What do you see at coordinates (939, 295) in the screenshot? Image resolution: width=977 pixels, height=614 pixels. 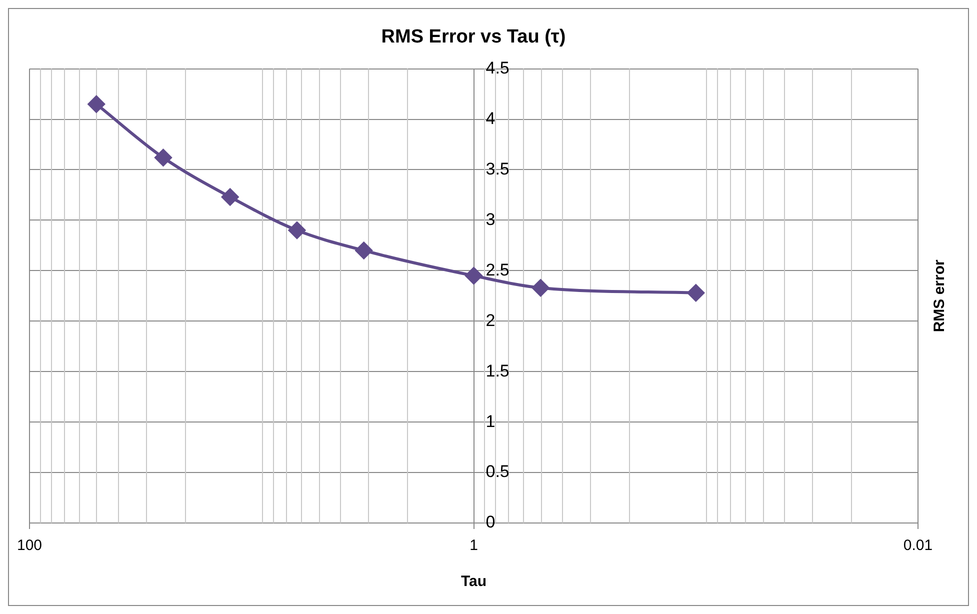 I see `y-axis-title: RMS error` at bounding box center [939, 295].